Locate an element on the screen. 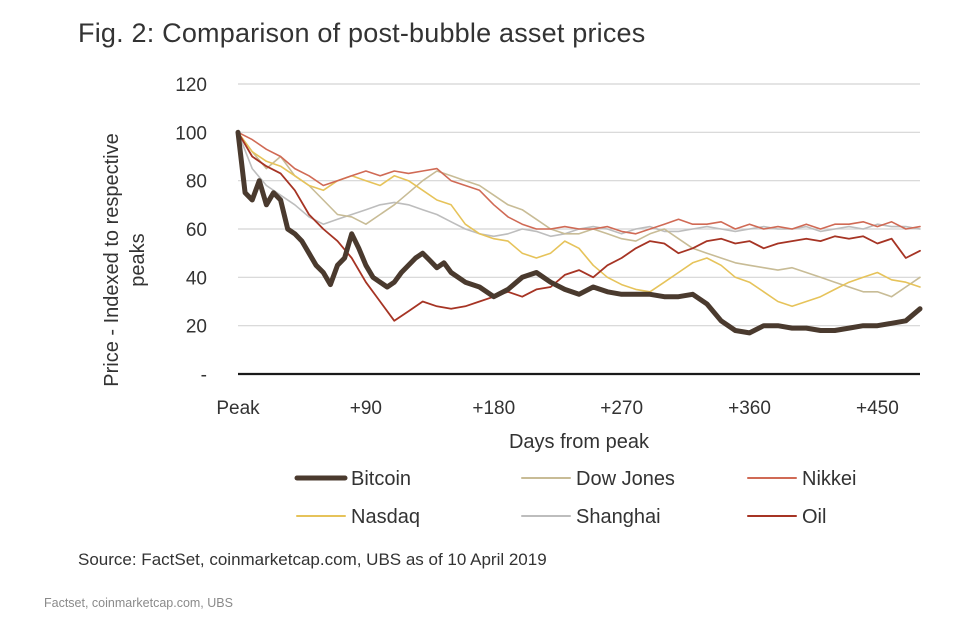  legend-item: Shanghai is located at coordinates (591, 517).